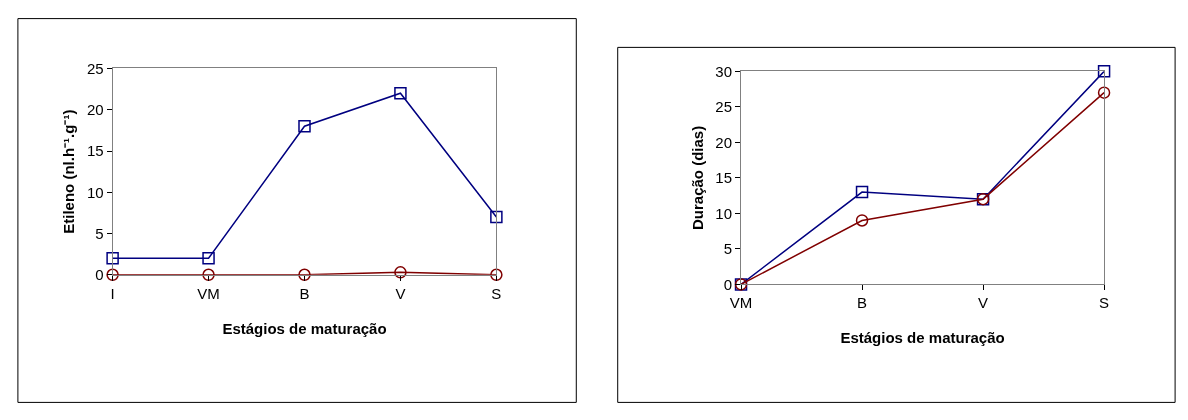 The width and height of the screenshot is (1188, 420). Describe the element at coordinates (724, 71) in the screenshot. I see `y-tick-label: 30` at that location.